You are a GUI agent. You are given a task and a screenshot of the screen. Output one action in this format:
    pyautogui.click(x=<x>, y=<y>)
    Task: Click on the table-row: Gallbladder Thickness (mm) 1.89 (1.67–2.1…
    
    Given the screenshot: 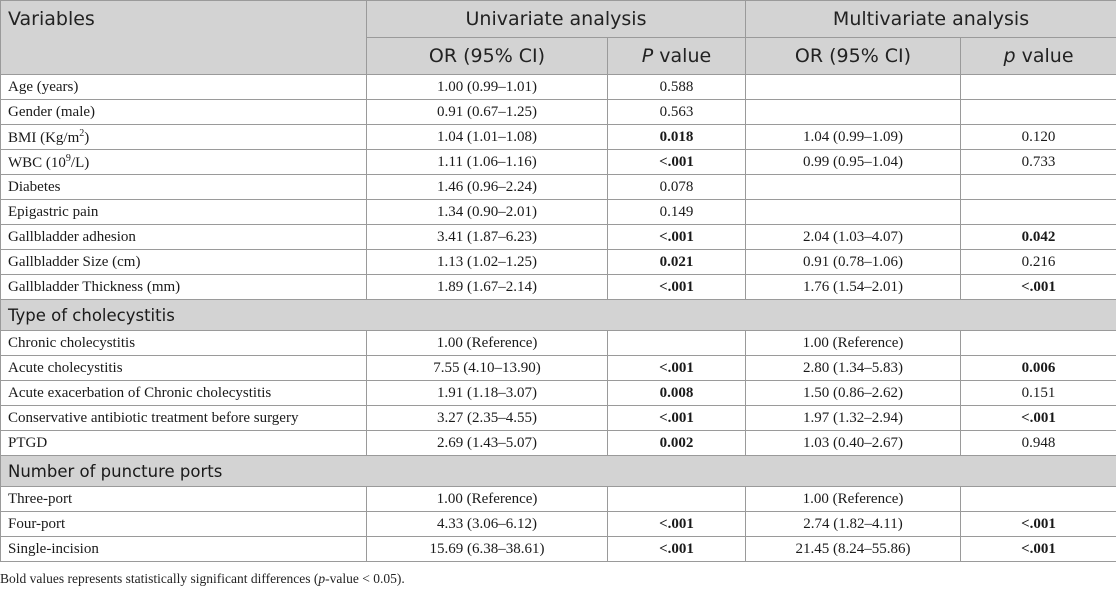 What is the action you would take?
    pyautogui.click(x=558, y=287)
    